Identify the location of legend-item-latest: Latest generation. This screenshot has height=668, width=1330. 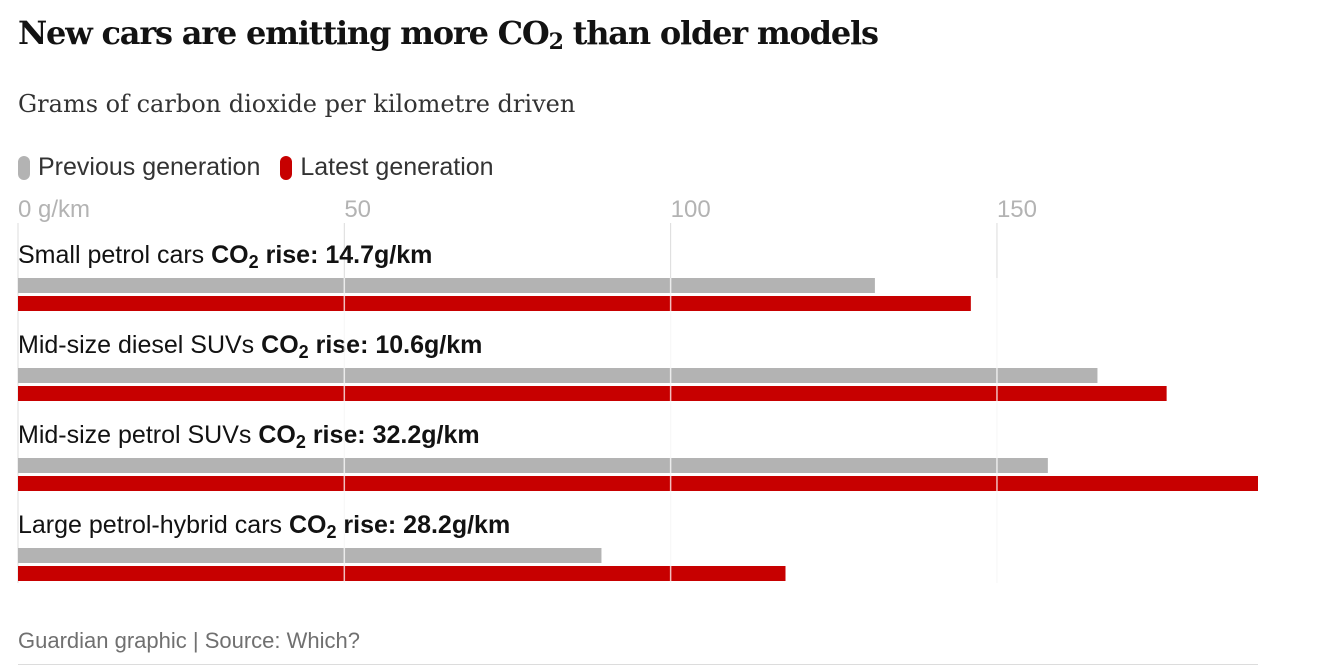
(387, 167).